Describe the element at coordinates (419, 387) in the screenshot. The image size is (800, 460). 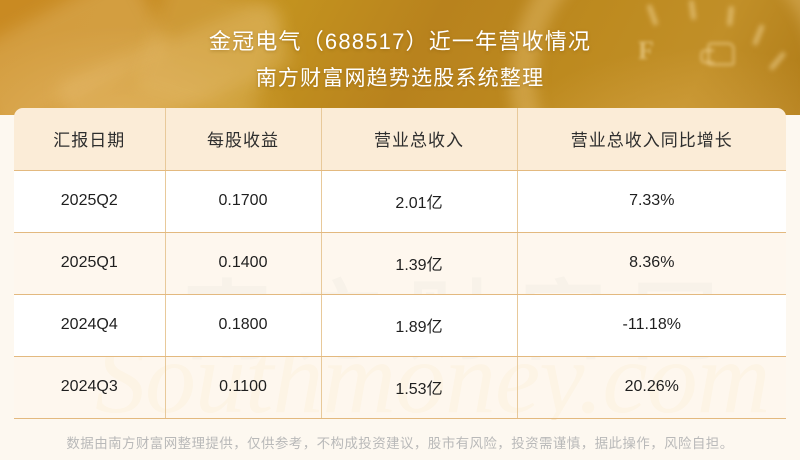
I see `cell-revenue: 1.53亿` at that location.